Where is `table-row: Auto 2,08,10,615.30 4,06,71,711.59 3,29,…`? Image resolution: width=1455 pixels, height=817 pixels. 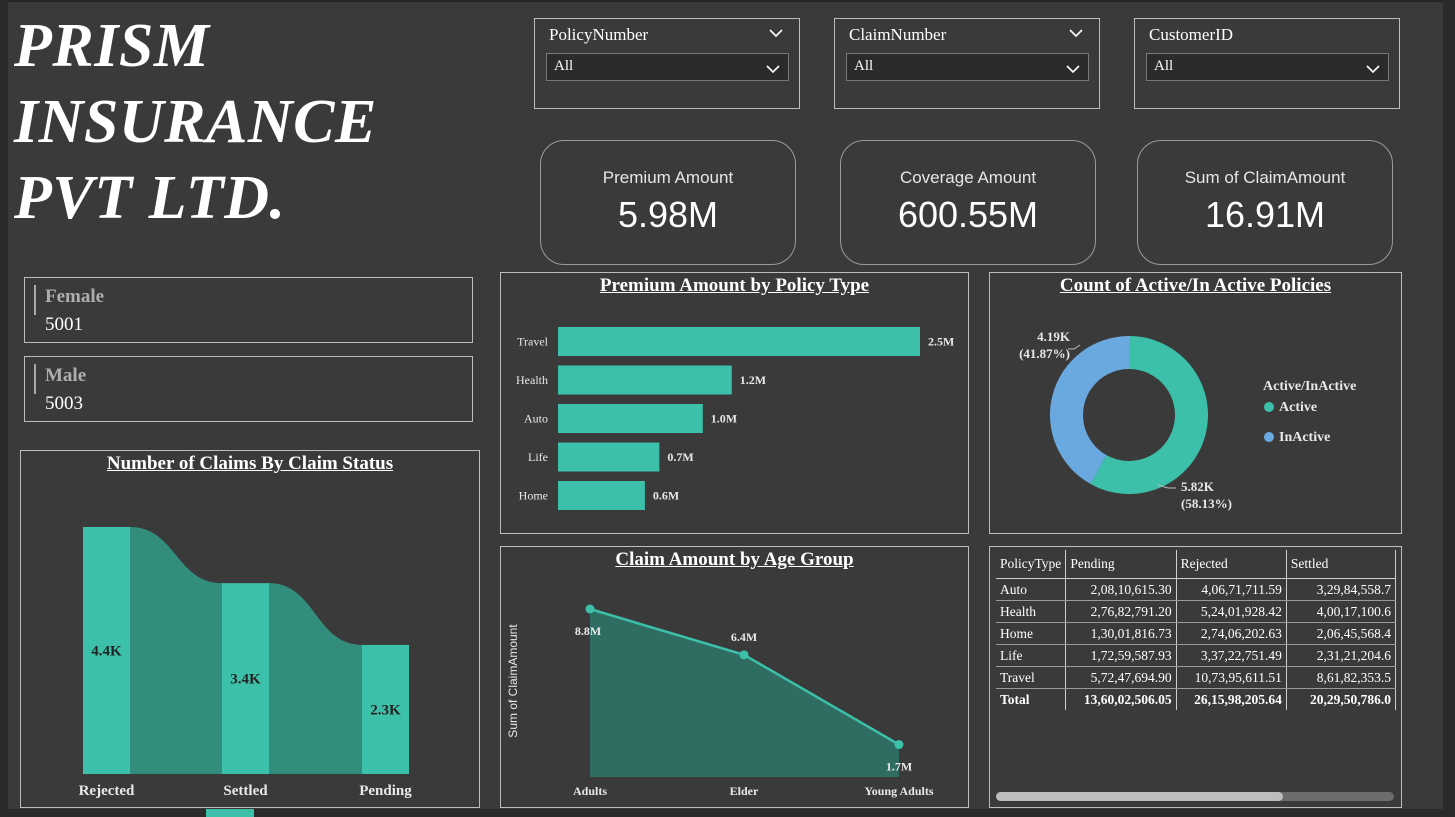 table-row: Auto 2,08,10,615.30 4,06,71,711.59 3,29,… is located at coordinates (1196, 589).